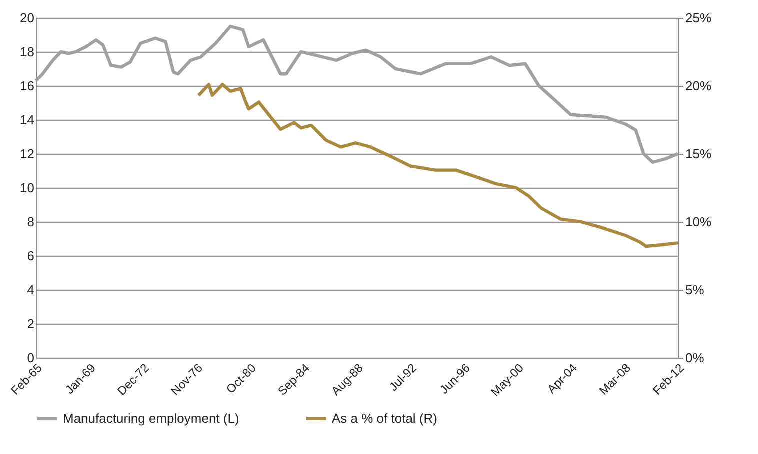  What do you see at coordinates (695, 358) in the screenshot?
I see `y2-tick-label: 0%` at bounding box center [695, 358].